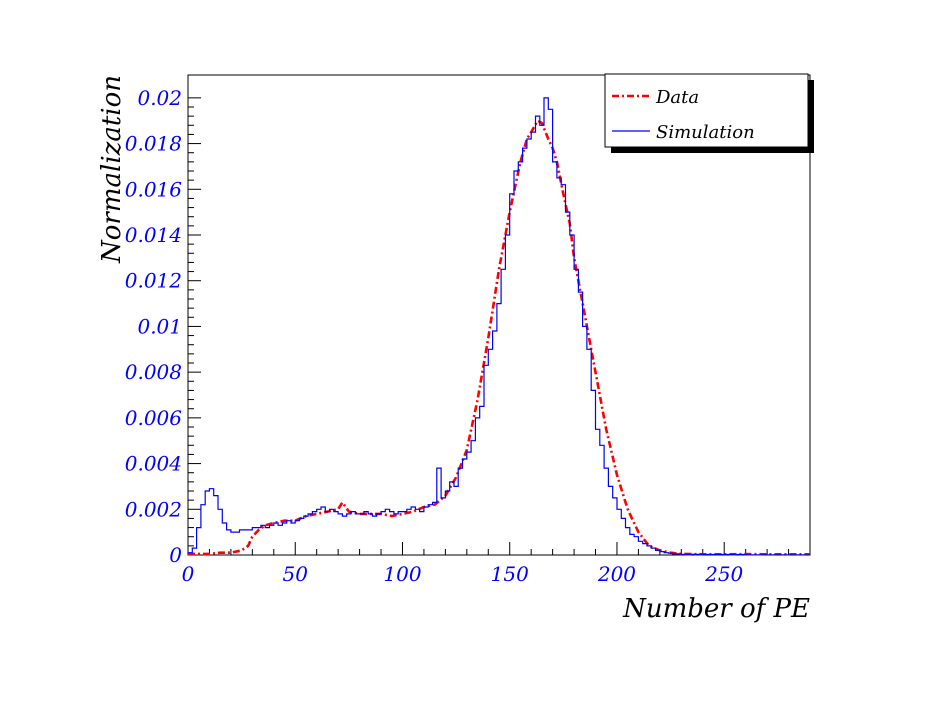  What do you see at coordinates (402, 574) in the screenshot?
I see `x-tick-label: 100` at bounding box center [402, 574].